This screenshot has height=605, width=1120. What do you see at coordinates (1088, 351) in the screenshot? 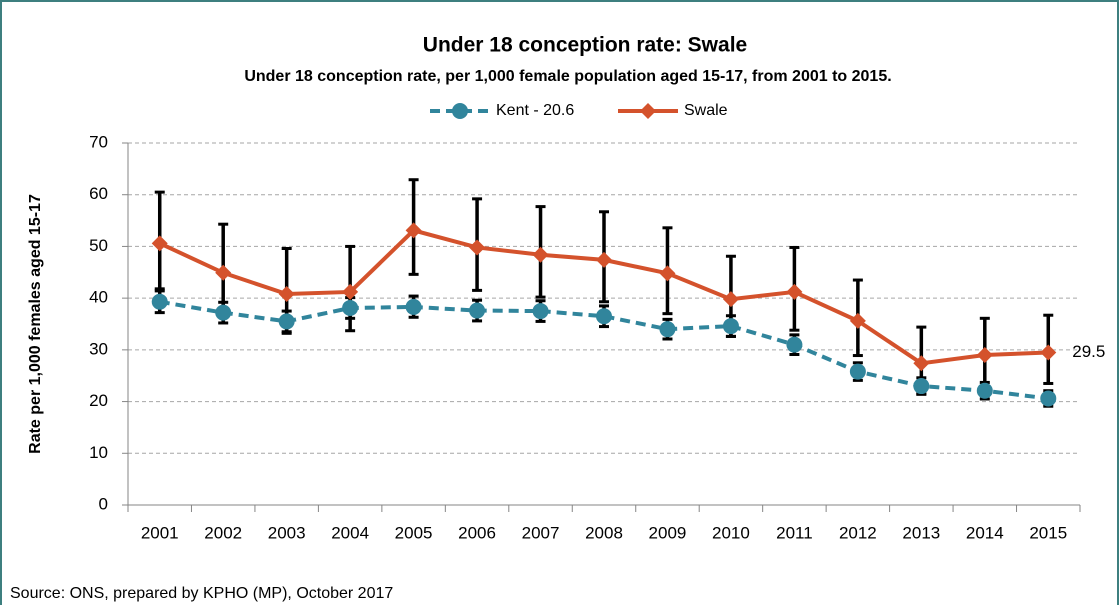
I see `data-label: 29.5` at bounding box center [1088, 351].